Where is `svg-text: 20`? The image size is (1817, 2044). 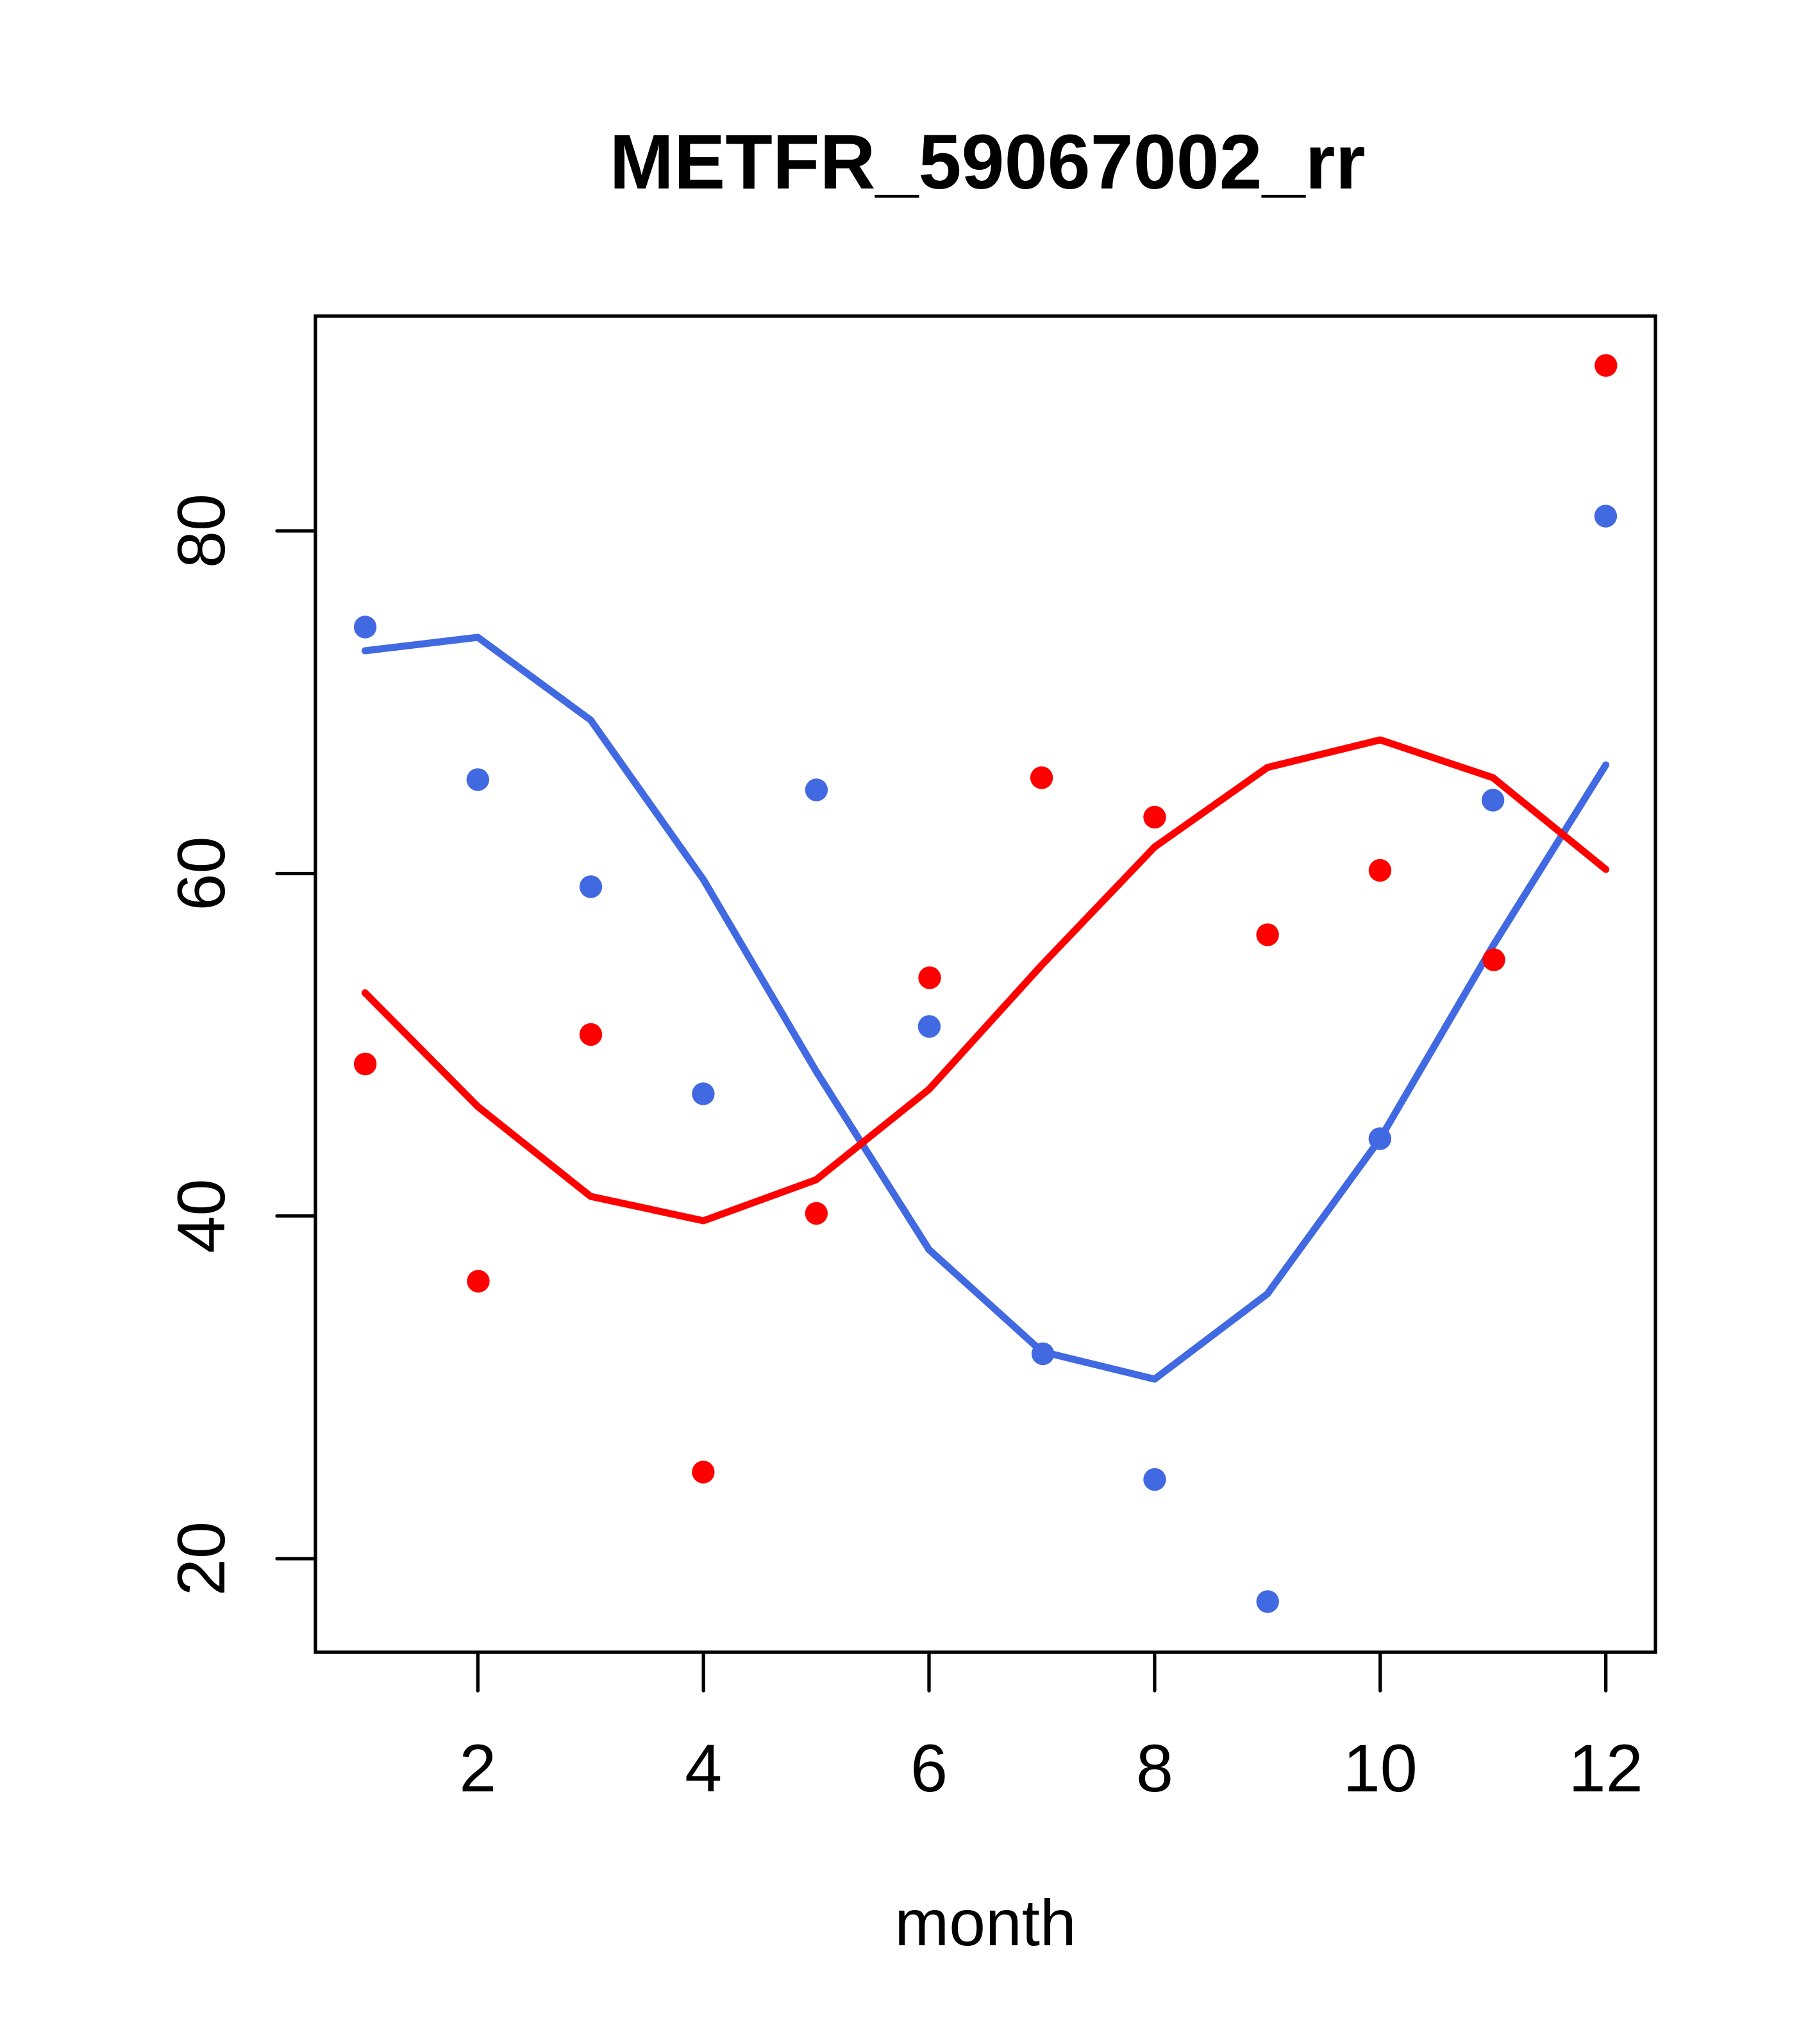
svg-text: 20 is located at coordinates (201, 1558).